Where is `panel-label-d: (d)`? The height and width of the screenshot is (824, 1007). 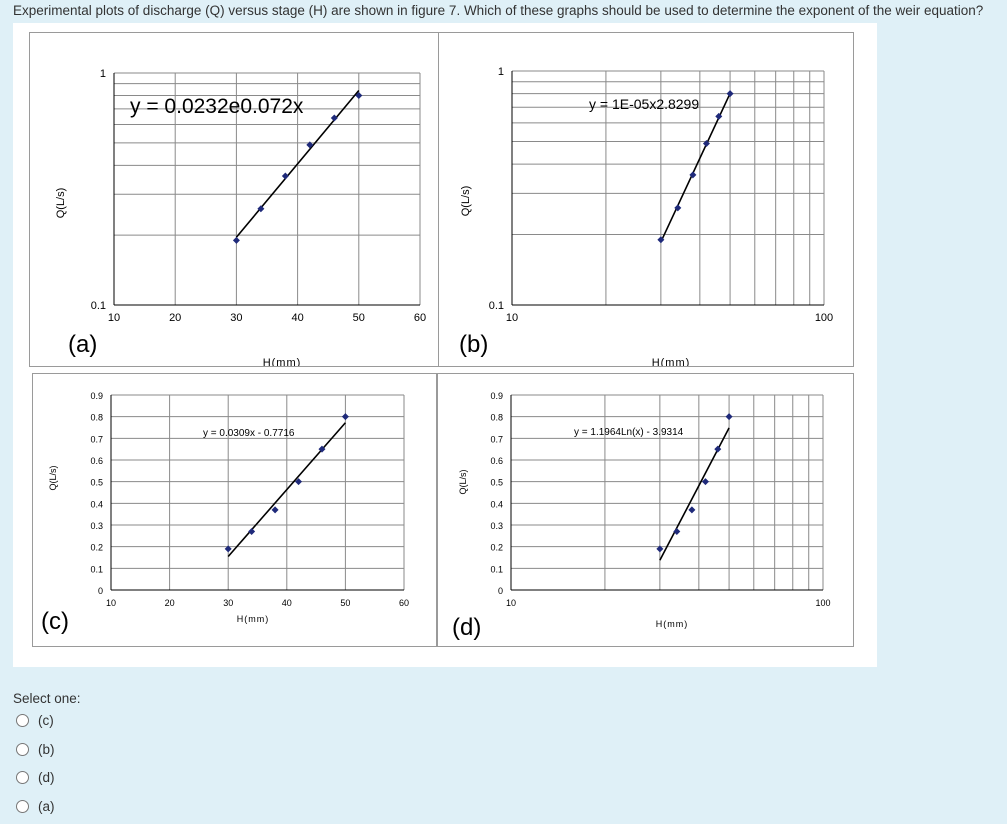
panel-label-d: (d) is located at coordinates (467, 627).